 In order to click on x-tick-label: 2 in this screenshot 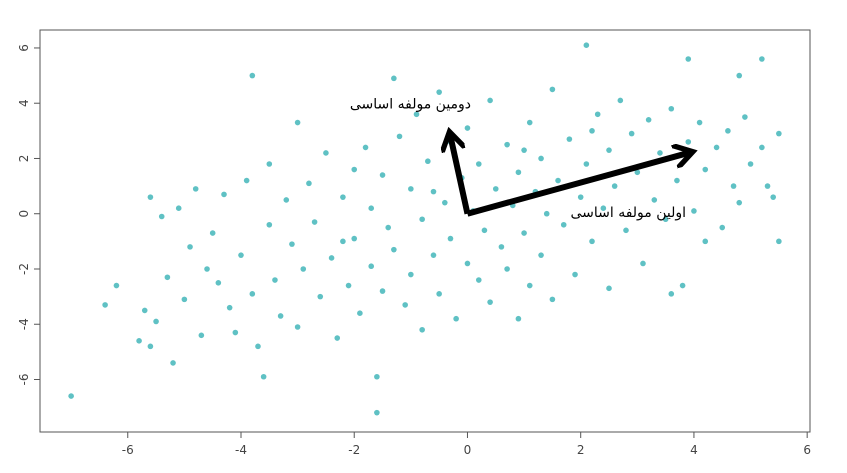, I will do `click(581, 450)`.